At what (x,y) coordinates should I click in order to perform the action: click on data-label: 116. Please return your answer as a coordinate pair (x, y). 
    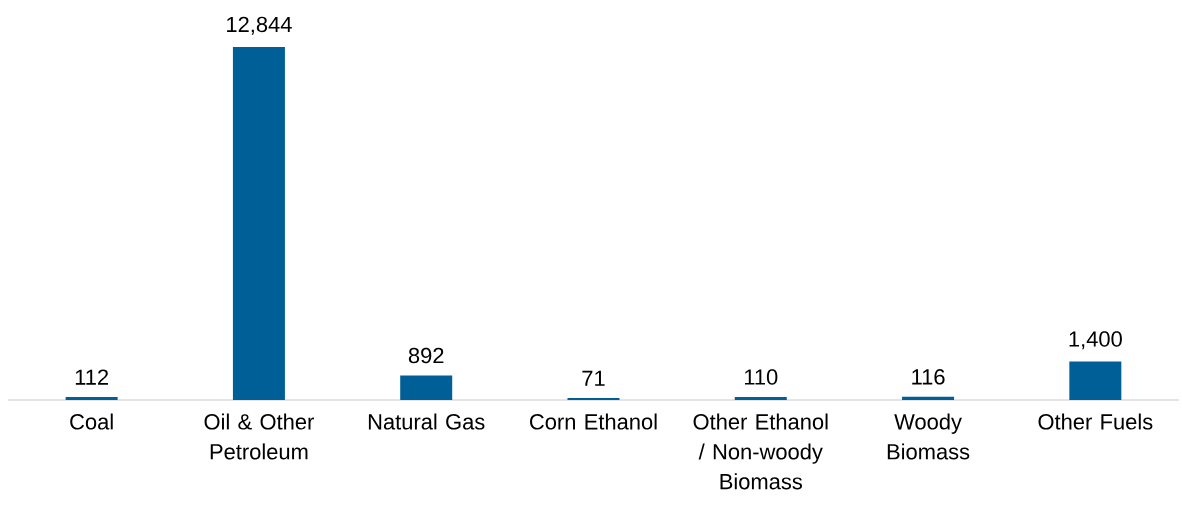
    Looking at the image, I should click on (928, 377).